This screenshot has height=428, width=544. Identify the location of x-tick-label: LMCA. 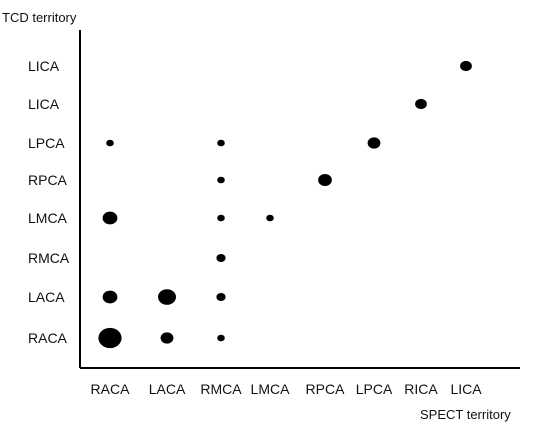
(271, 389).